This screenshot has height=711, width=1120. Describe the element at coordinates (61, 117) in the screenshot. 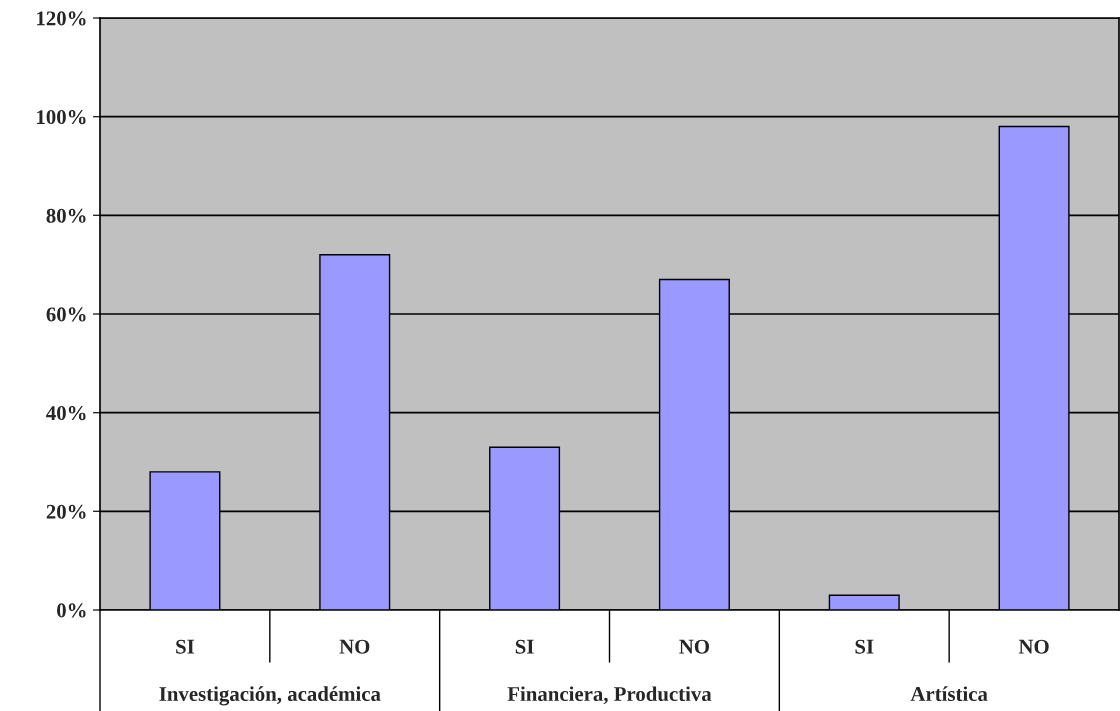

I see `y-tick-label: 100%` at that location.